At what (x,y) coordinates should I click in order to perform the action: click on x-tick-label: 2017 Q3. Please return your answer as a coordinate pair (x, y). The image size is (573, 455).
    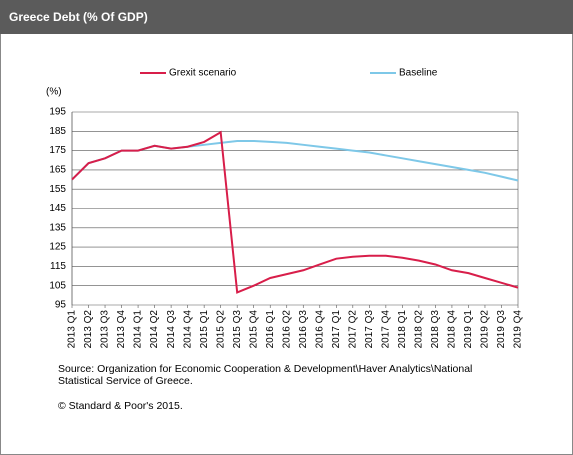
    Looking at the image, I should click on (369, 329).